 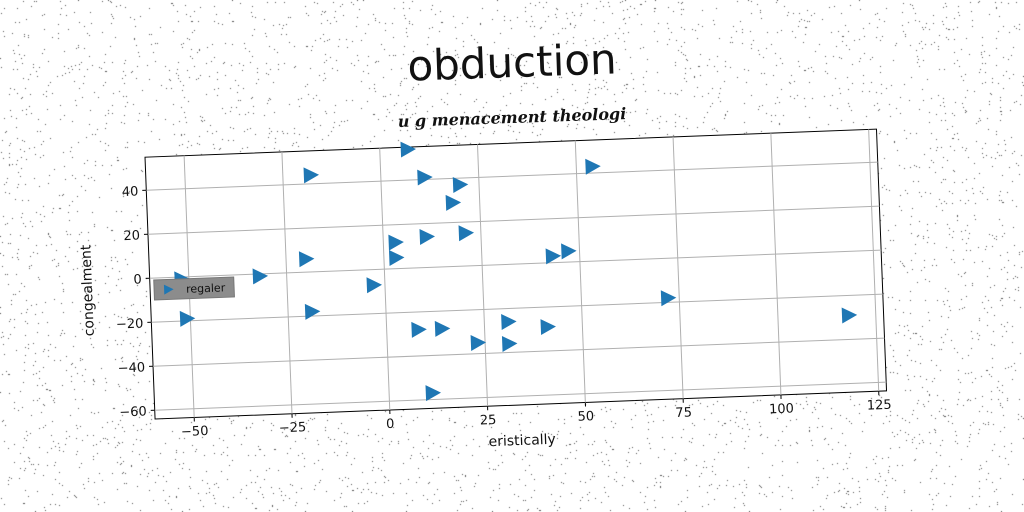 I want to click on x-axis: −50 −25 0 25 50 75 100 125, so click(x=536, y=415).